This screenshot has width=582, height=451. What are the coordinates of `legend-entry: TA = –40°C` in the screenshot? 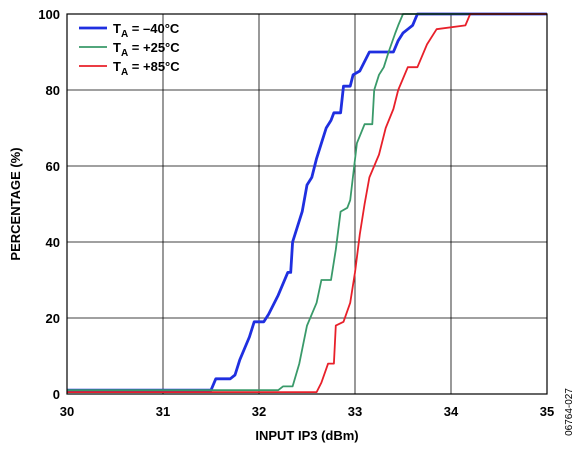 It's located at (146, 30).